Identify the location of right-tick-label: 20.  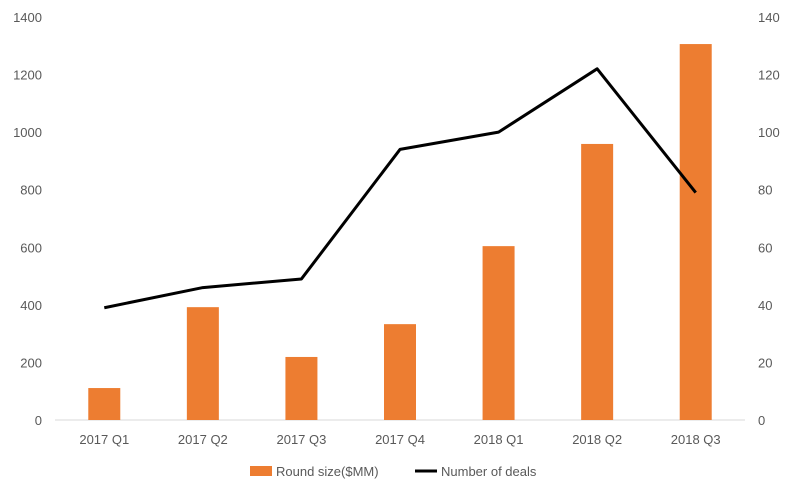
(765, 362).